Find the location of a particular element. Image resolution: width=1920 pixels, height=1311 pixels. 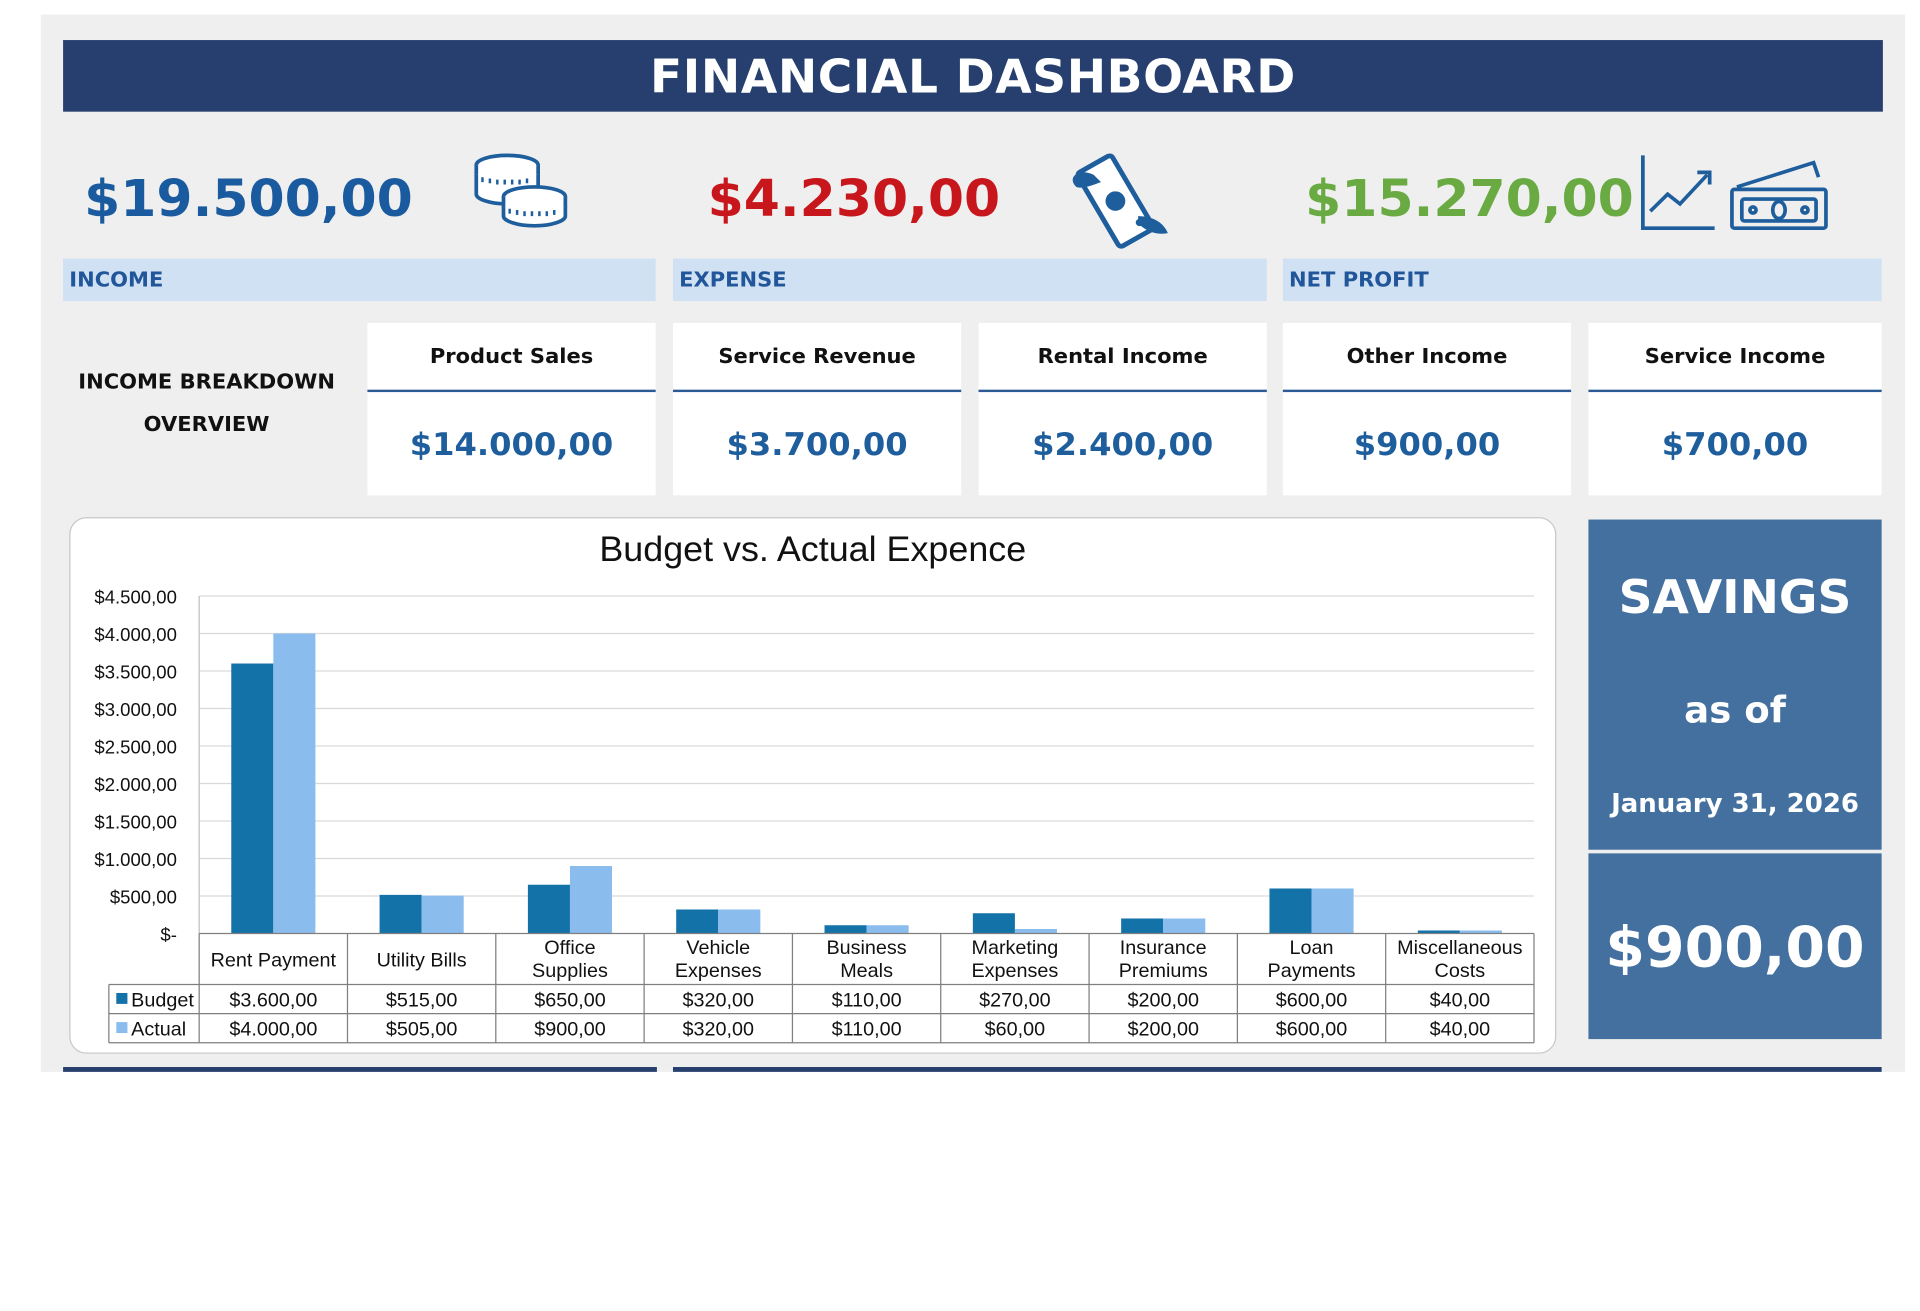

category-label: Marketing is located at coordinates (1014, 948).